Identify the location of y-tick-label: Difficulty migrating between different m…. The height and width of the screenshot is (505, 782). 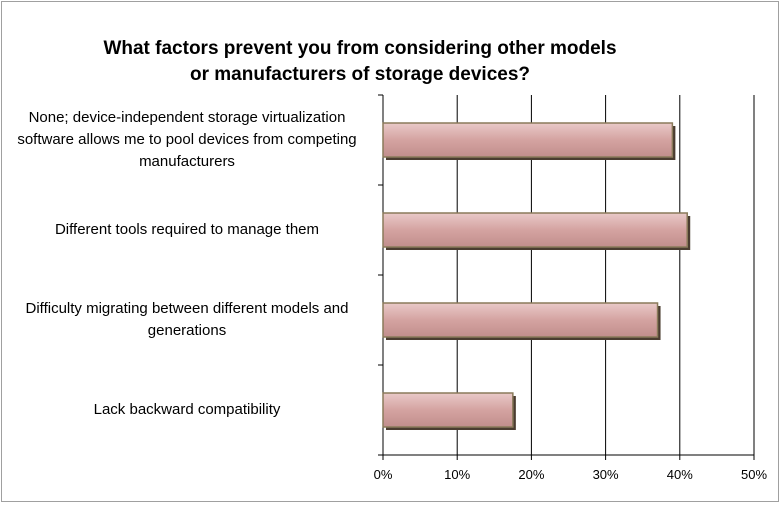
(187, 319).